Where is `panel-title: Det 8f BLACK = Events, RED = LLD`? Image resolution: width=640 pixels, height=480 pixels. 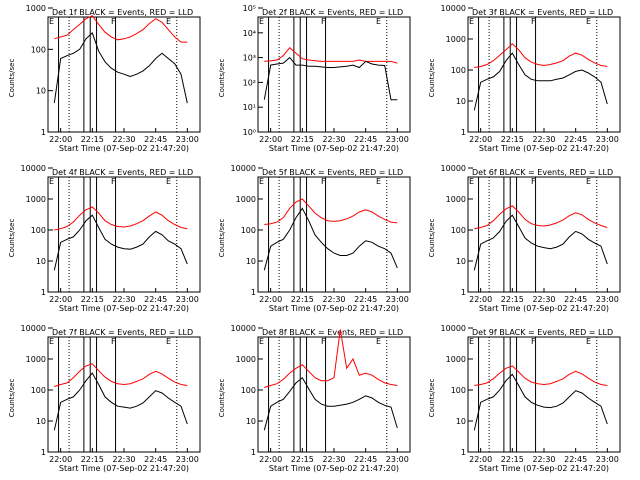
panel-title: Det 8f BLACK = Events, RED = LLD is located at coordinates (332, 332).